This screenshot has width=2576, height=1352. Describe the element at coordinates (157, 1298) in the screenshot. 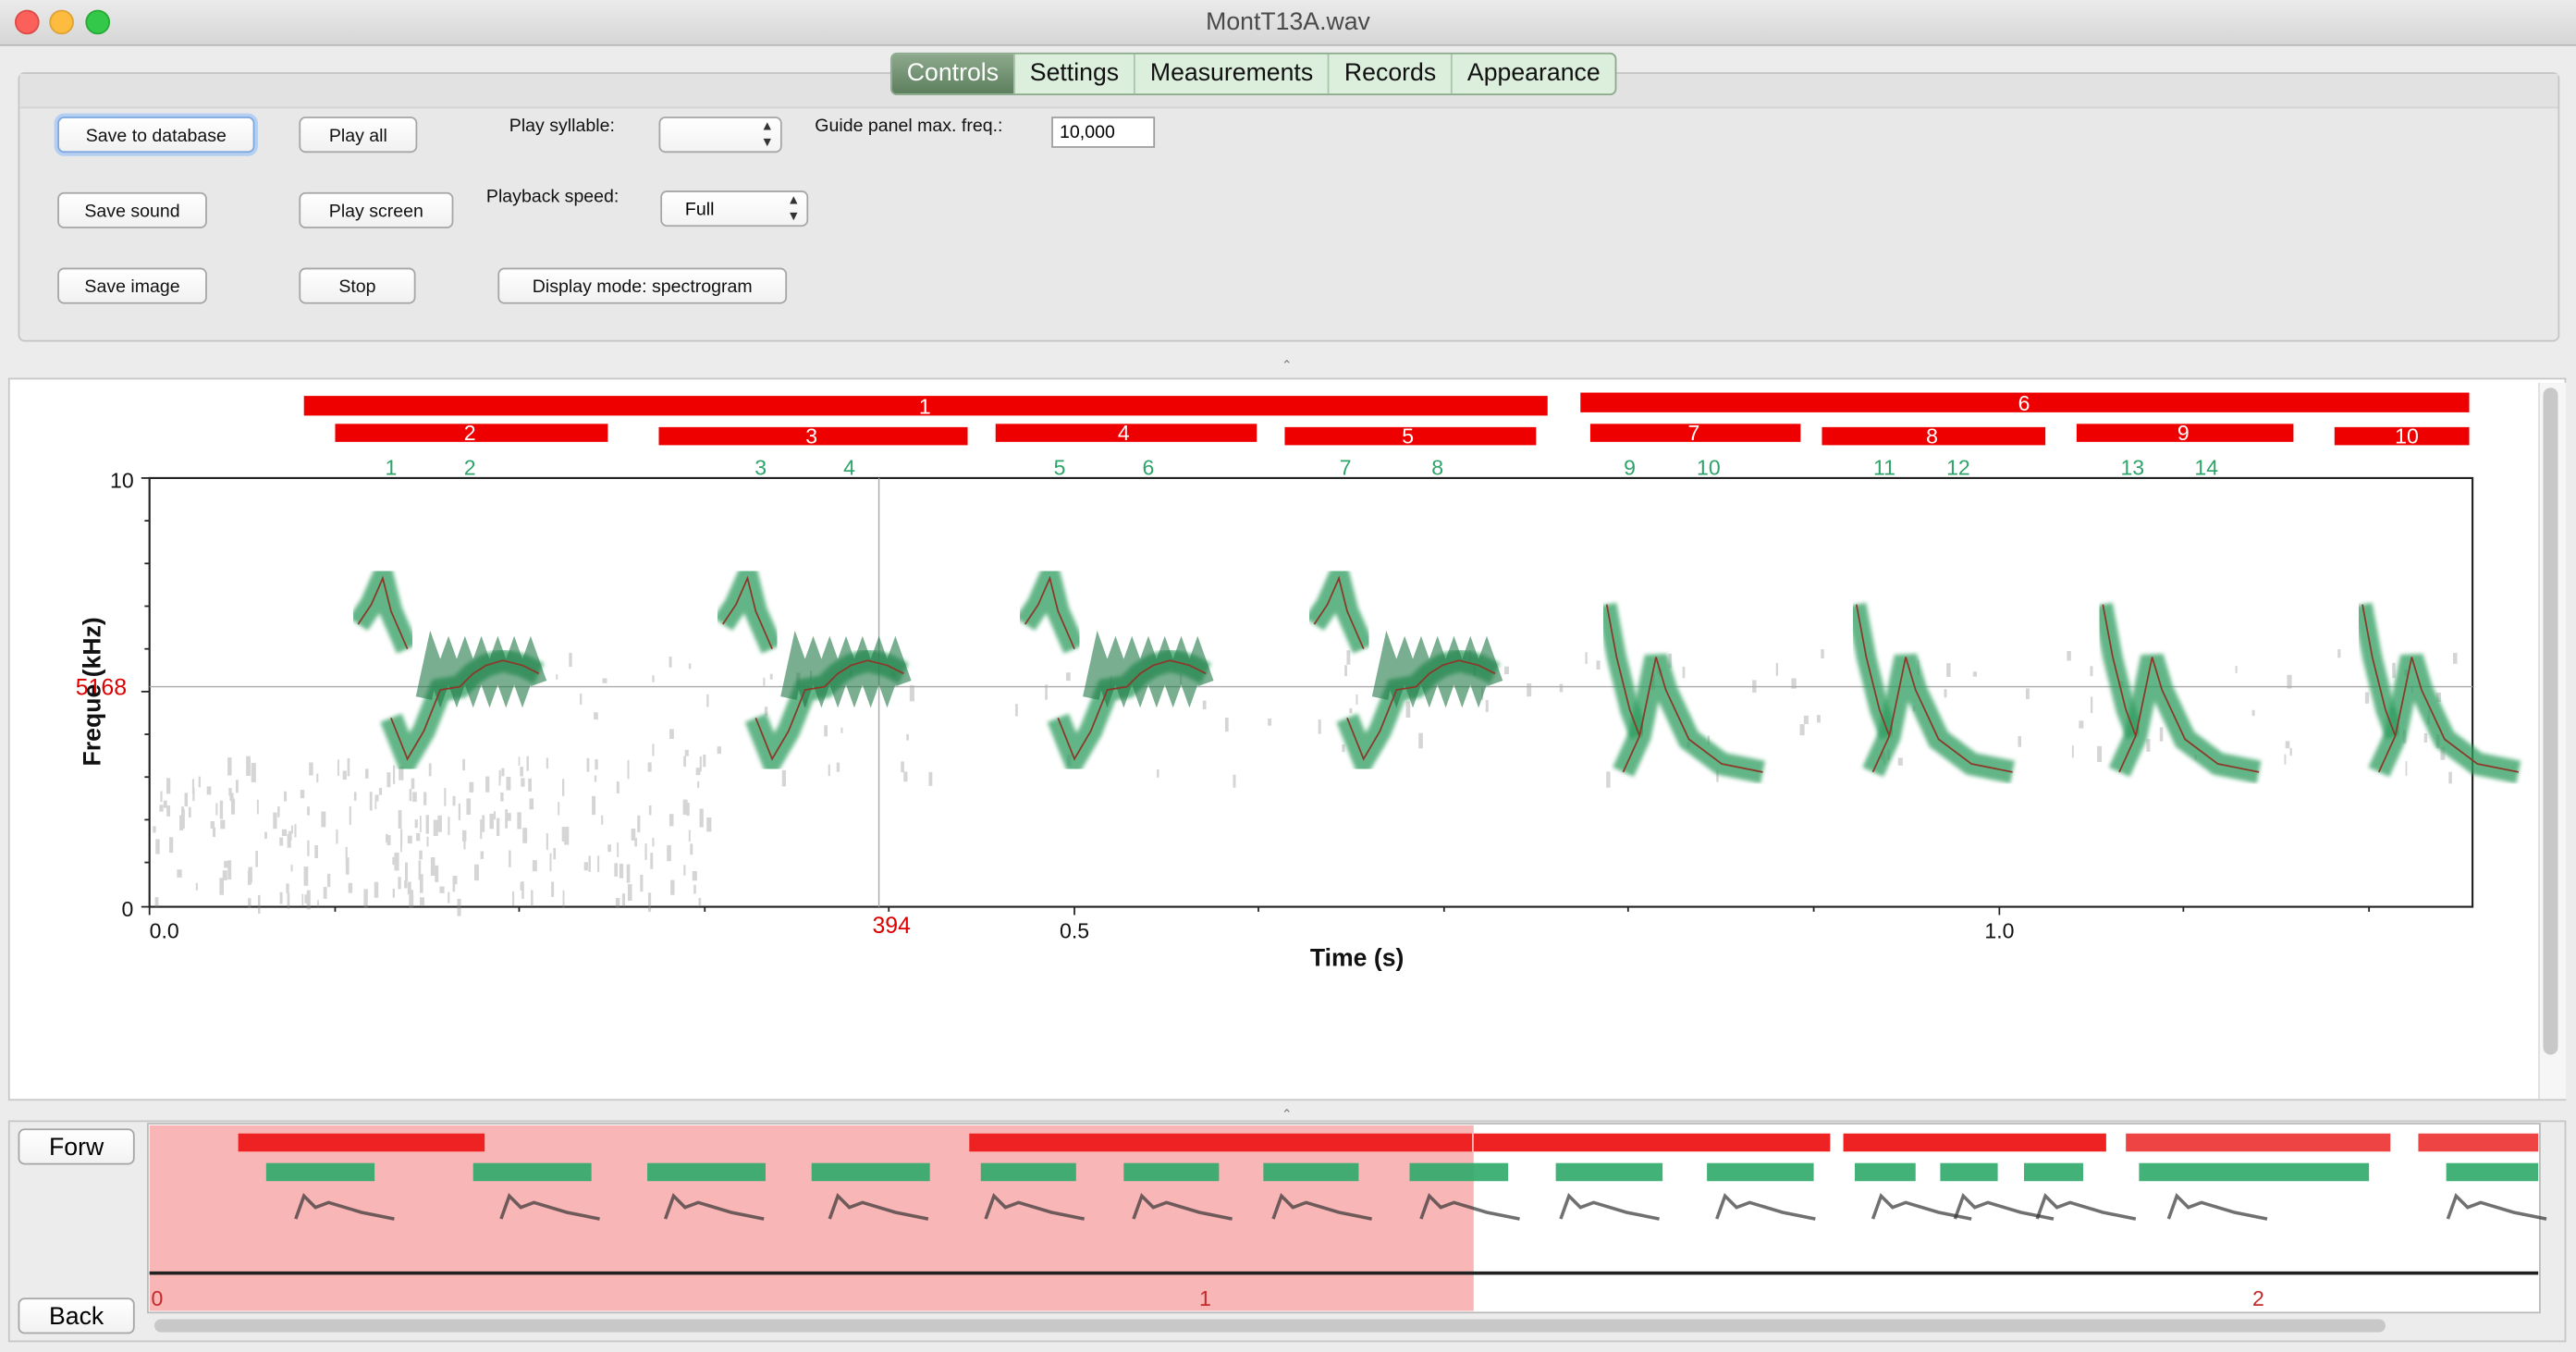

I see `overview-tick-label: 0` at that location.